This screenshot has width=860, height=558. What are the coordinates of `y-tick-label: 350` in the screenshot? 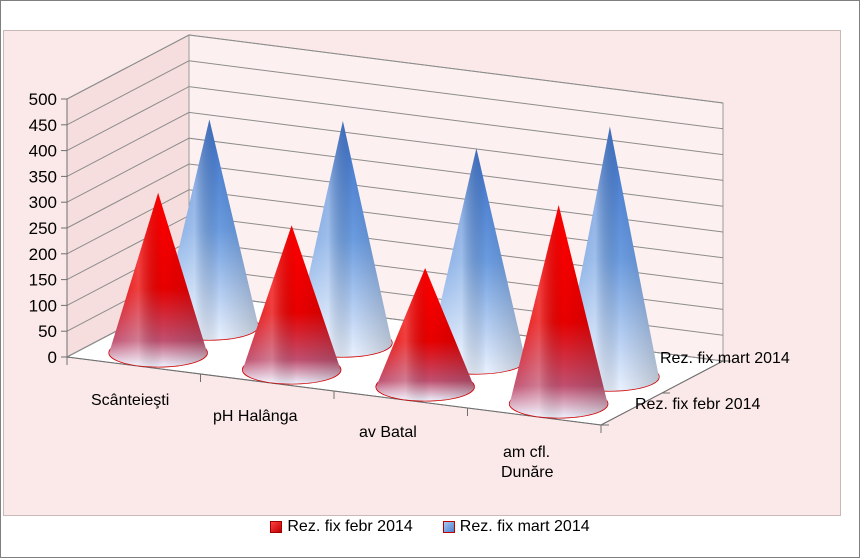 It's located at (43, 176).